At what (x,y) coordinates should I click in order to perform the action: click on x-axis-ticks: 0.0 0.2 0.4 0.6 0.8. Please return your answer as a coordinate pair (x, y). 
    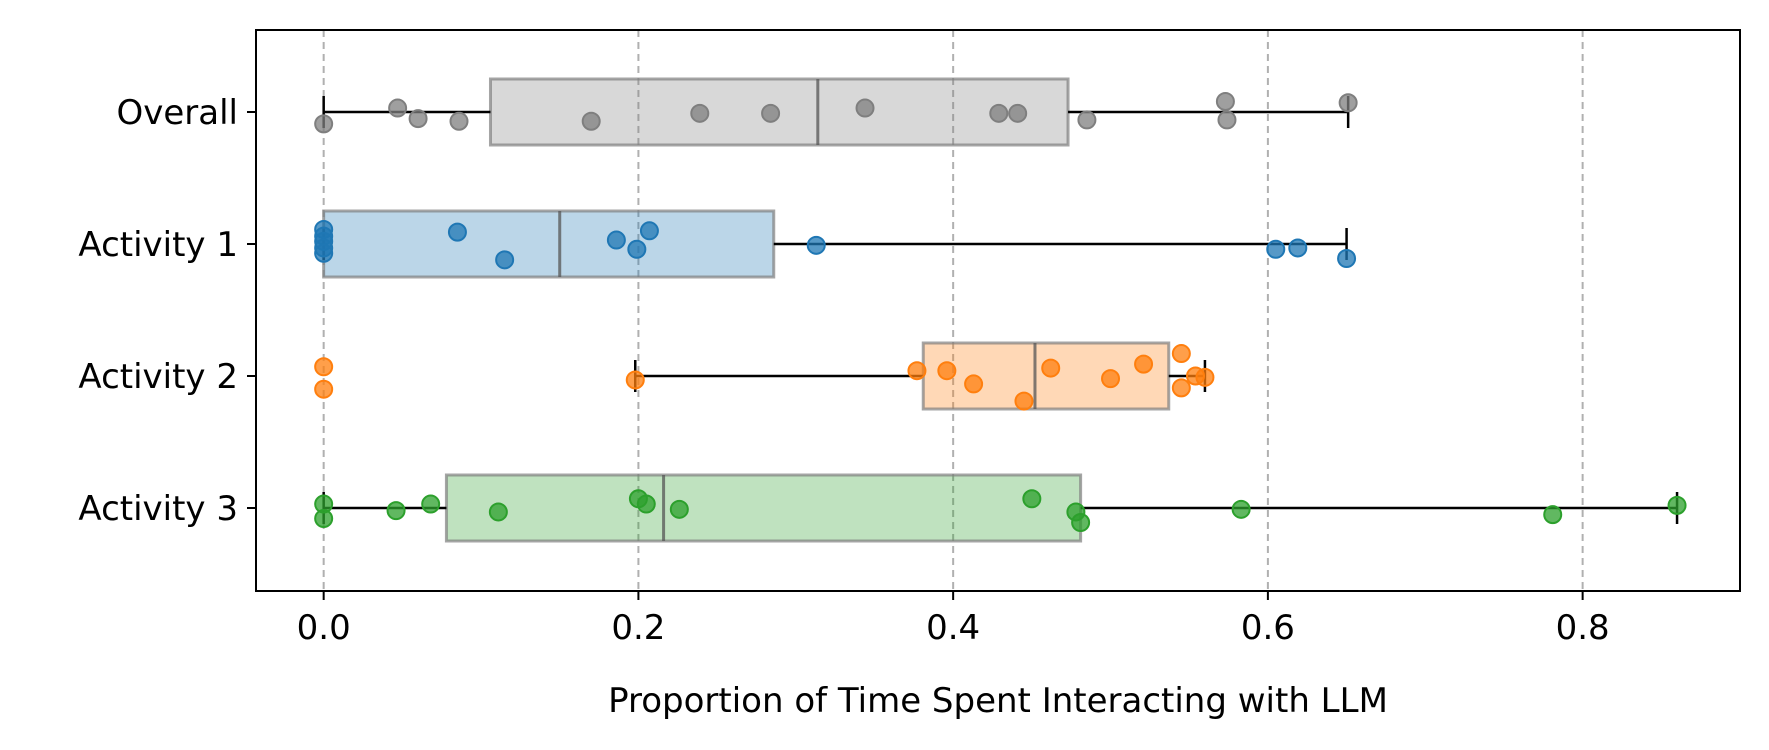
    Looking at the image, I should click on (953, 619).